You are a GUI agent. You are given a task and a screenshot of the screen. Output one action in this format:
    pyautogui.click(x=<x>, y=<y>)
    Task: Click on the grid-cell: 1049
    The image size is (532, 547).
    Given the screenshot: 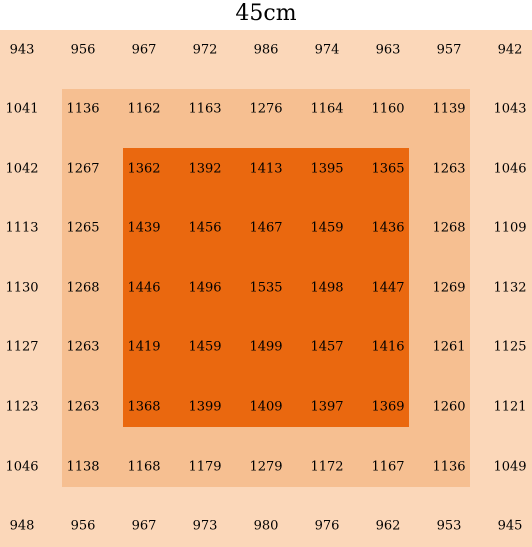 What is the action you would take?
    pyautogui.click(x=510, y=467)
    